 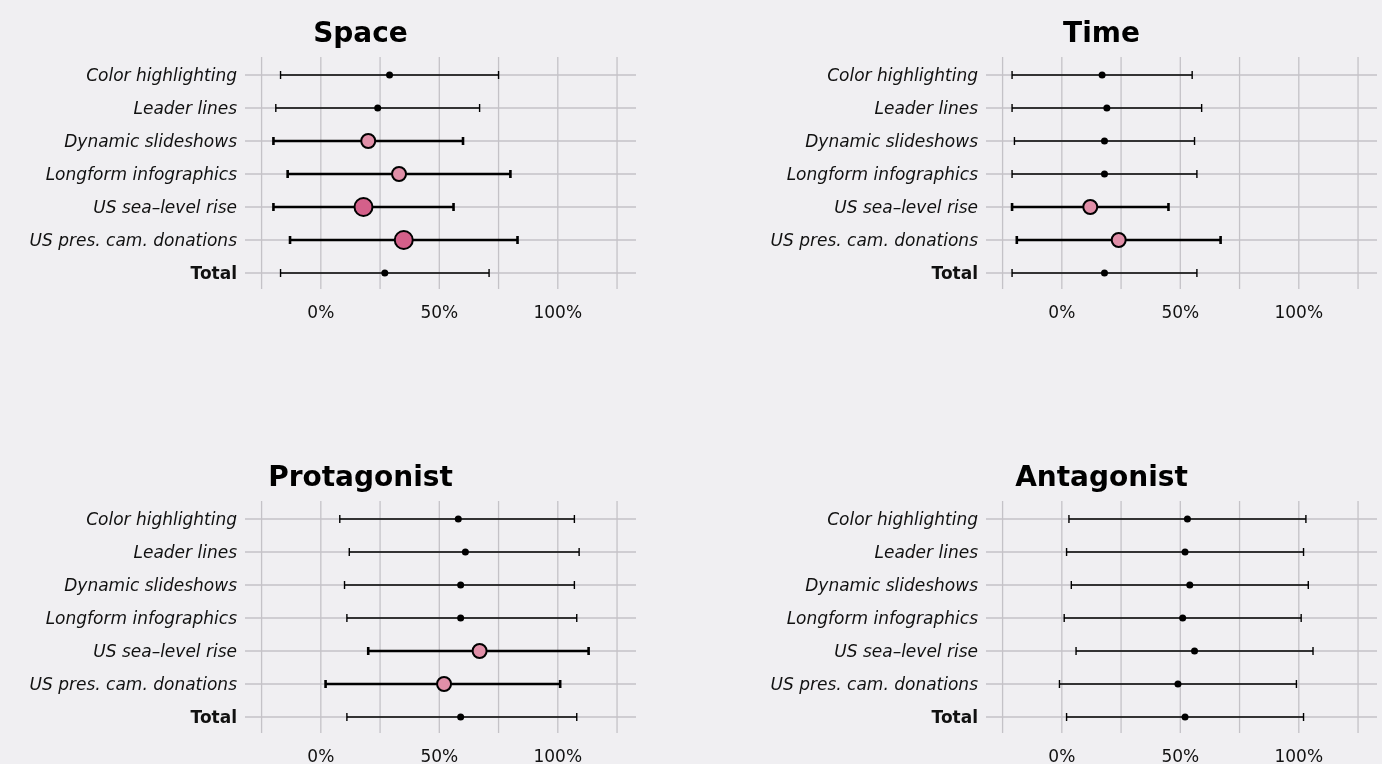 I want to click on chart-title: Antagonist, so click(x=1101, y=476).